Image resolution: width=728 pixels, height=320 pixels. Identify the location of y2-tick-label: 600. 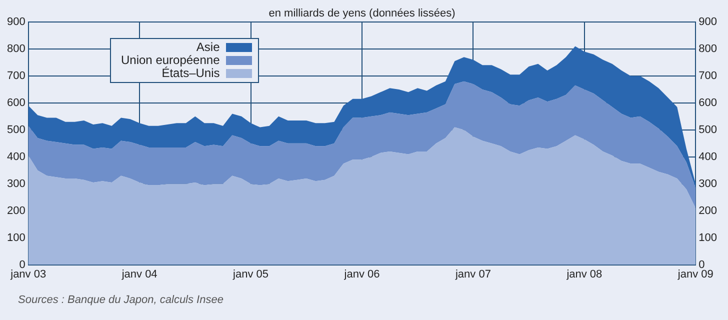
(708, 102).